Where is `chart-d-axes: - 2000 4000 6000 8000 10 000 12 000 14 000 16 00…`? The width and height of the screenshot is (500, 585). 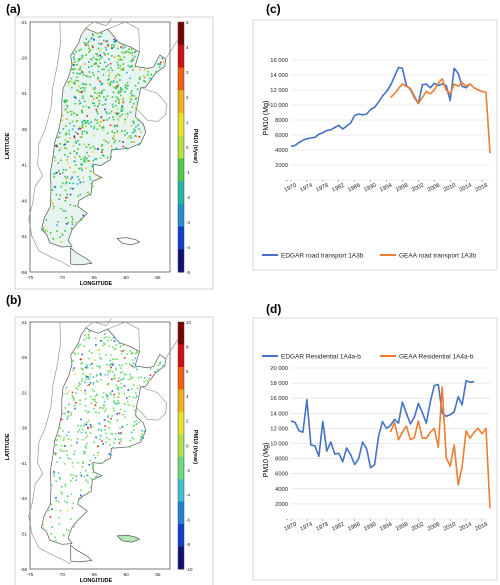 chart-d-axes: - 2000 4000 6000 8000 10 000 12 000 14 000 16 00… is located at coordinates (380, 449).